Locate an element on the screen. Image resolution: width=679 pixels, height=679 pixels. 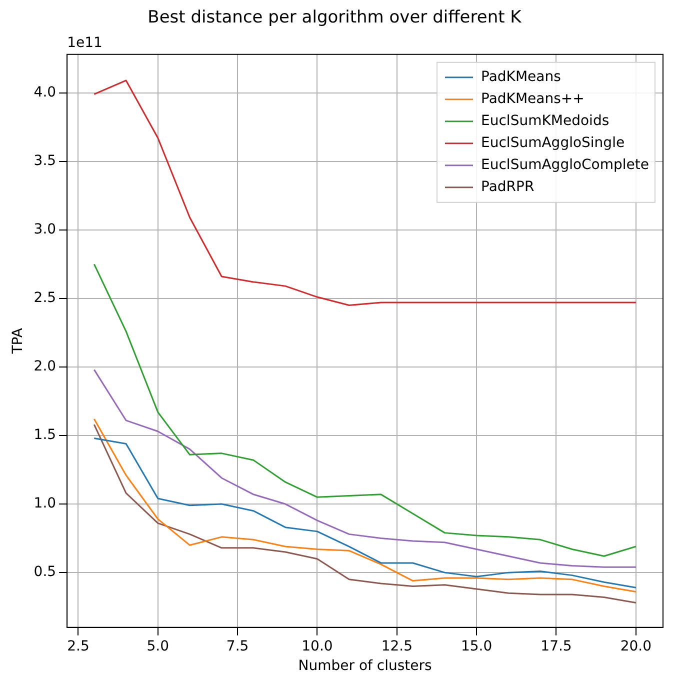
y-axis-title: TPA is located at coordinates (18, 341).